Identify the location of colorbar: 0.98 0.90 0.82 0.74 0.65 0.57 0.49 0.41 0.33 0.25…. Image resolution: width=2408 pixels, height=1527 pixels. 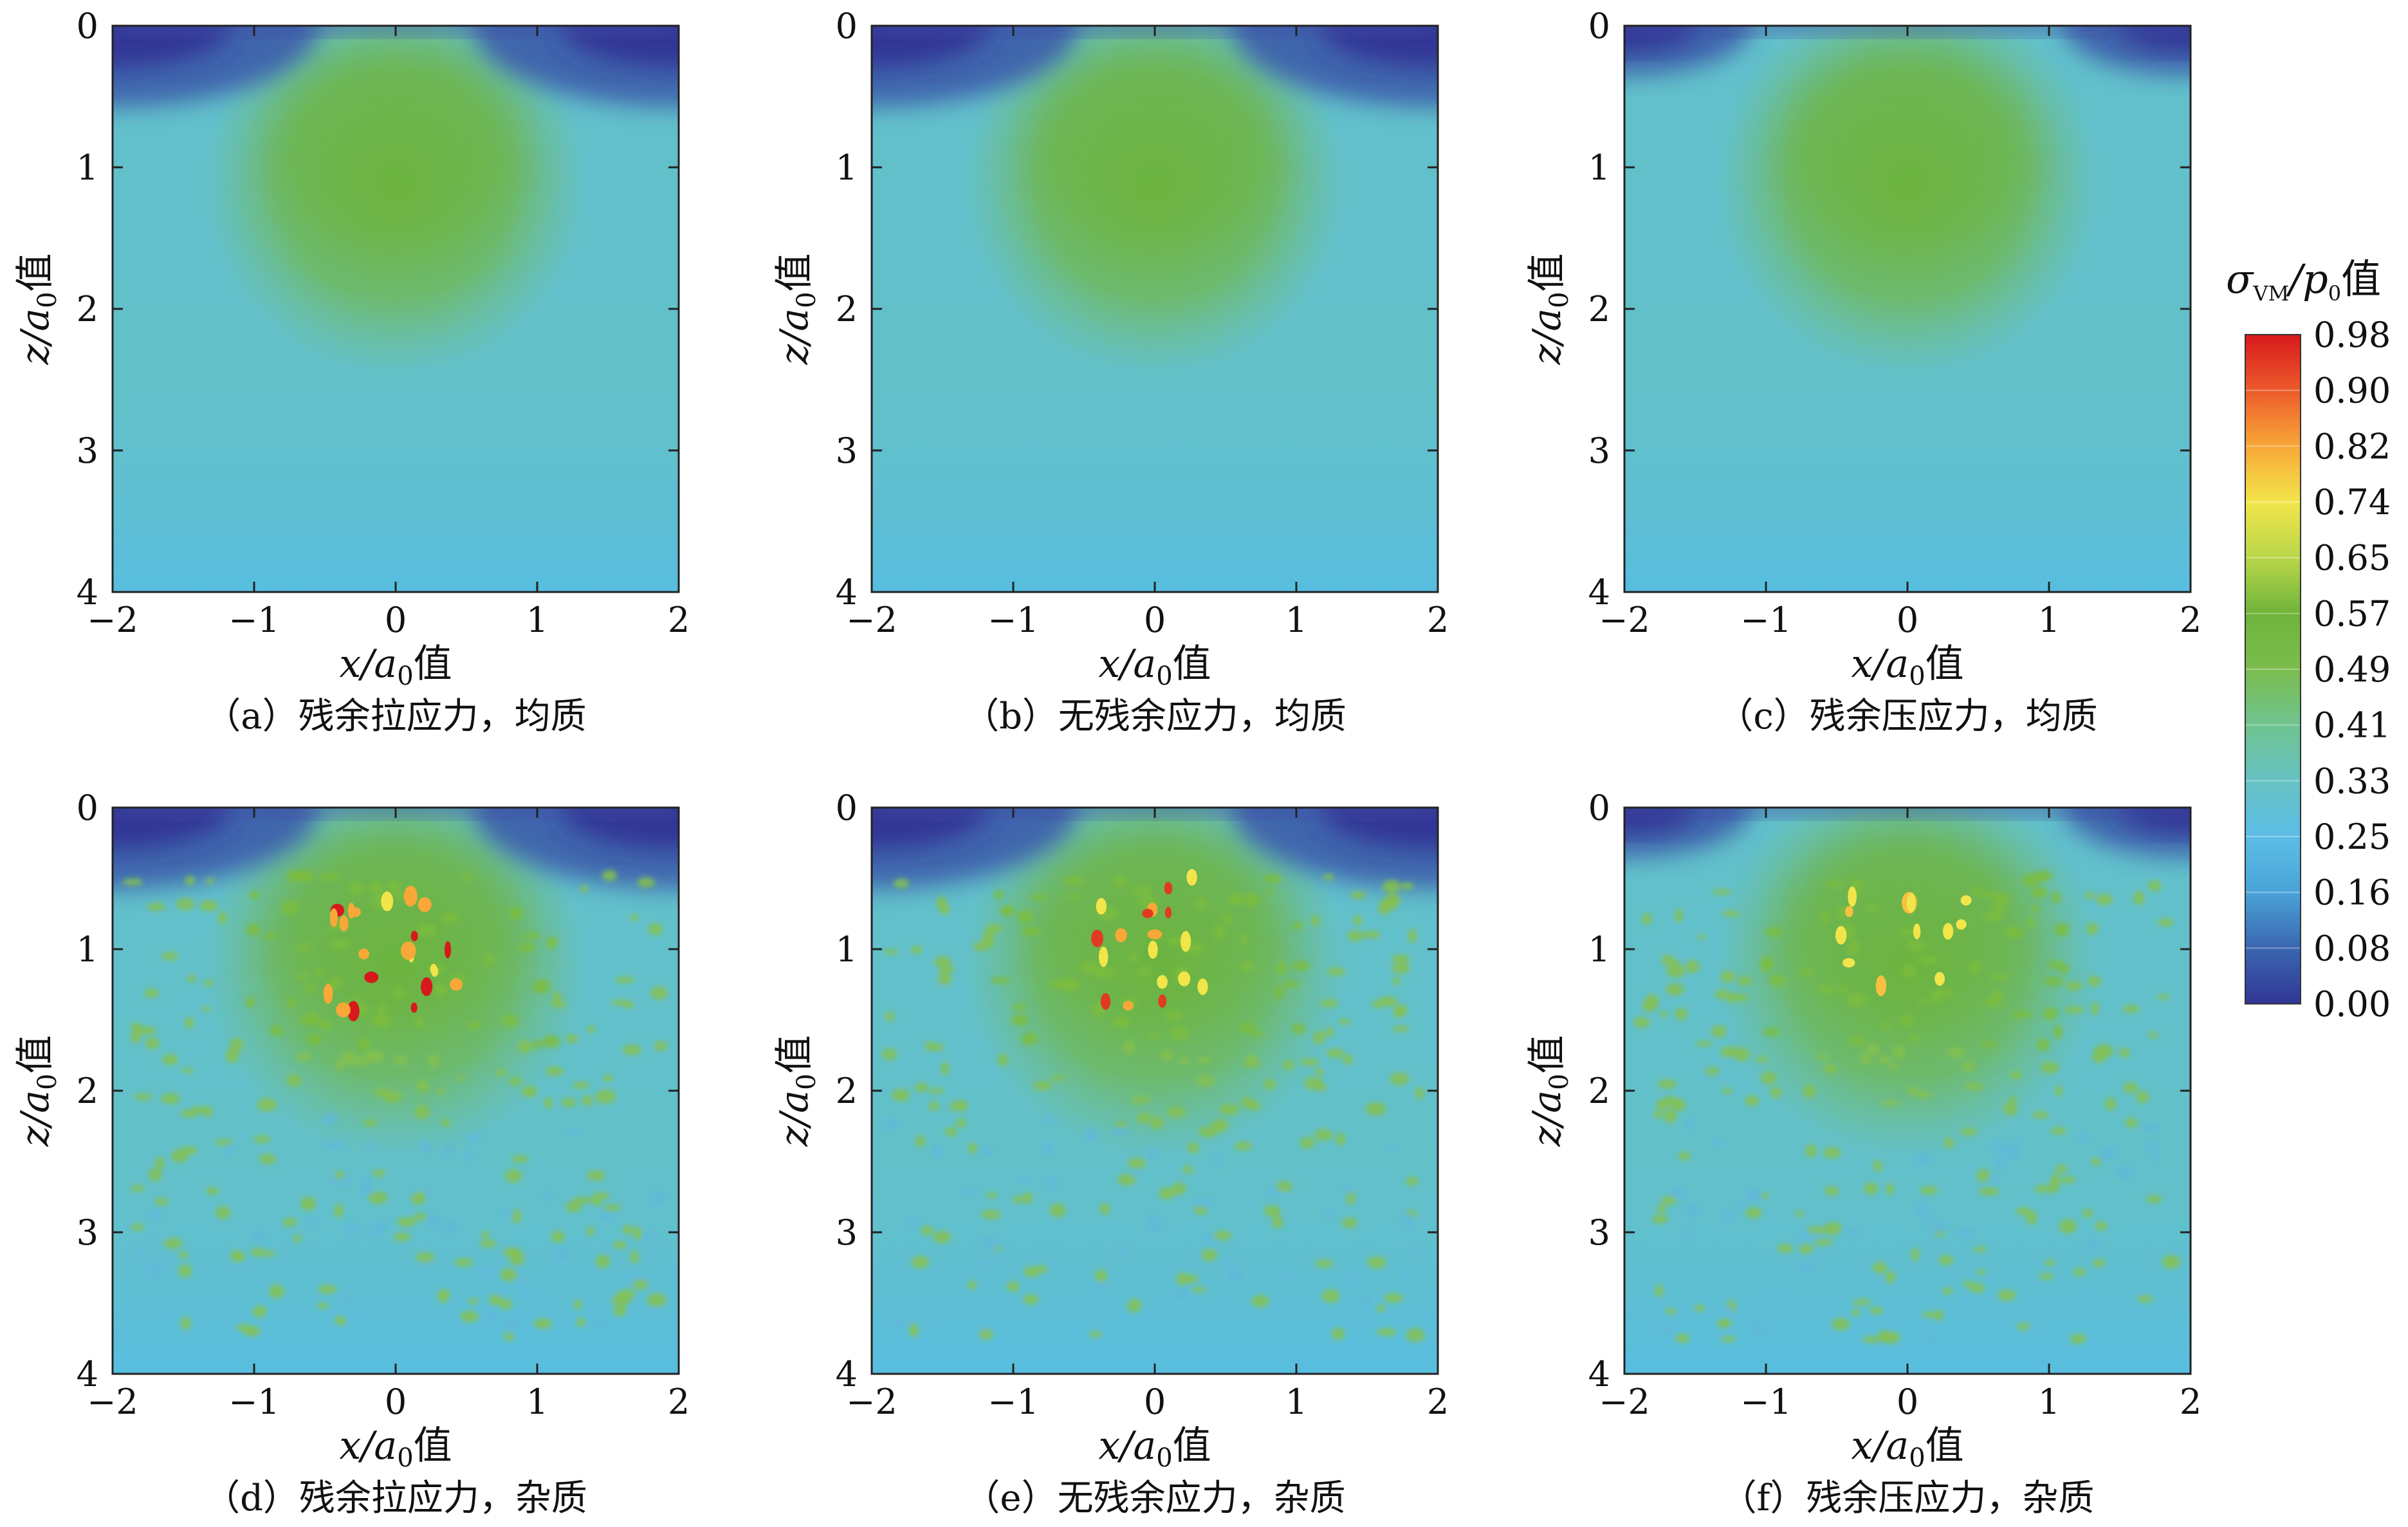
(2309, 639).